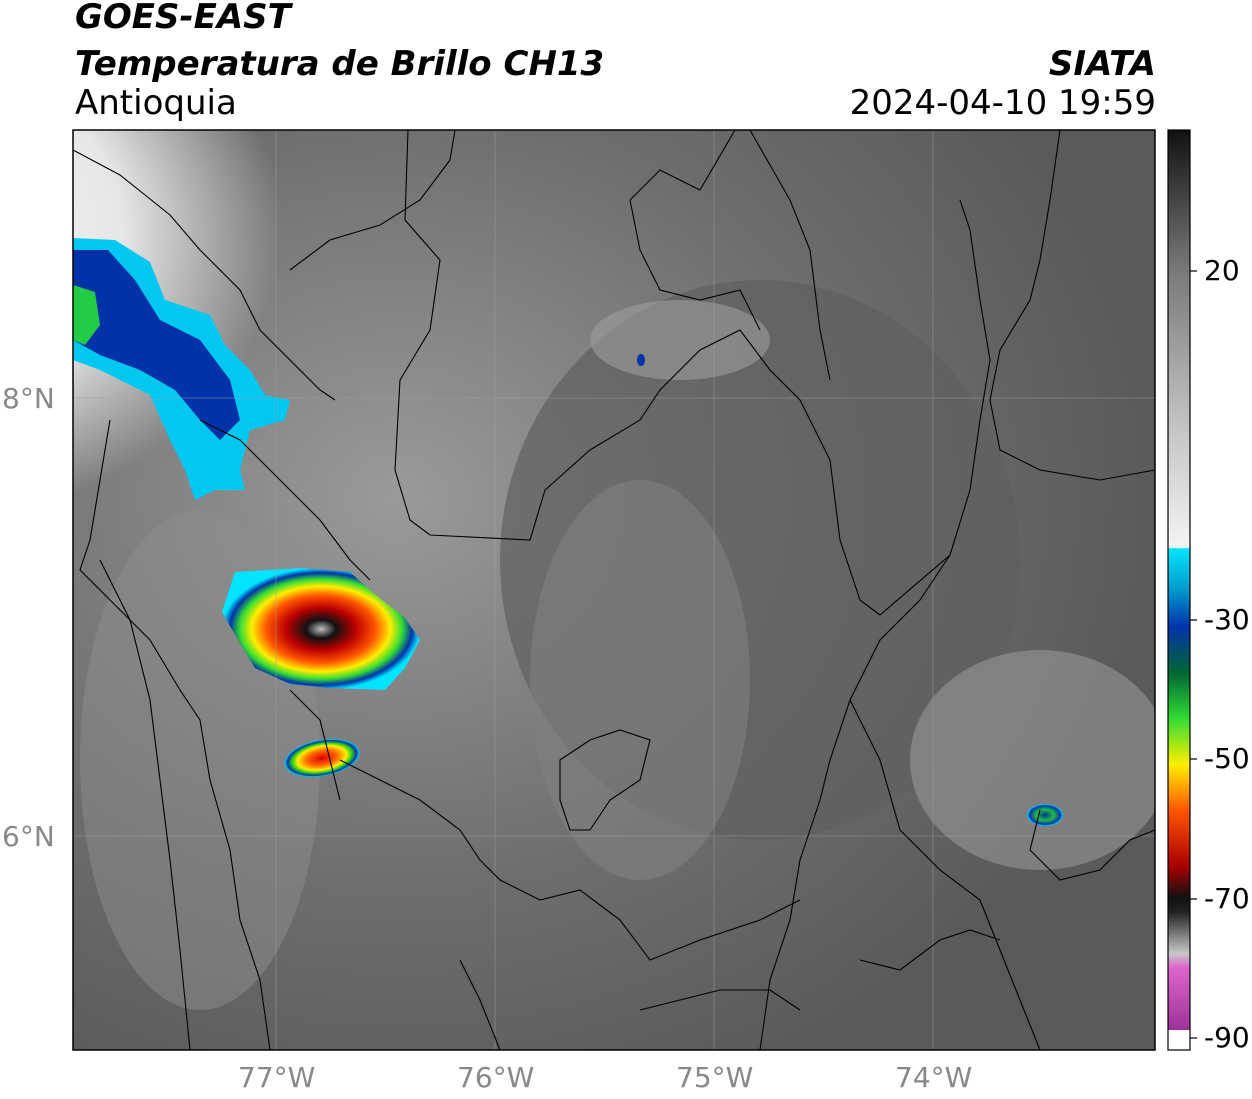  Describe the element at coordinates (340, 64) in the screenshot. I see `title-product: Temperatura de Brillo CH13` at that location.